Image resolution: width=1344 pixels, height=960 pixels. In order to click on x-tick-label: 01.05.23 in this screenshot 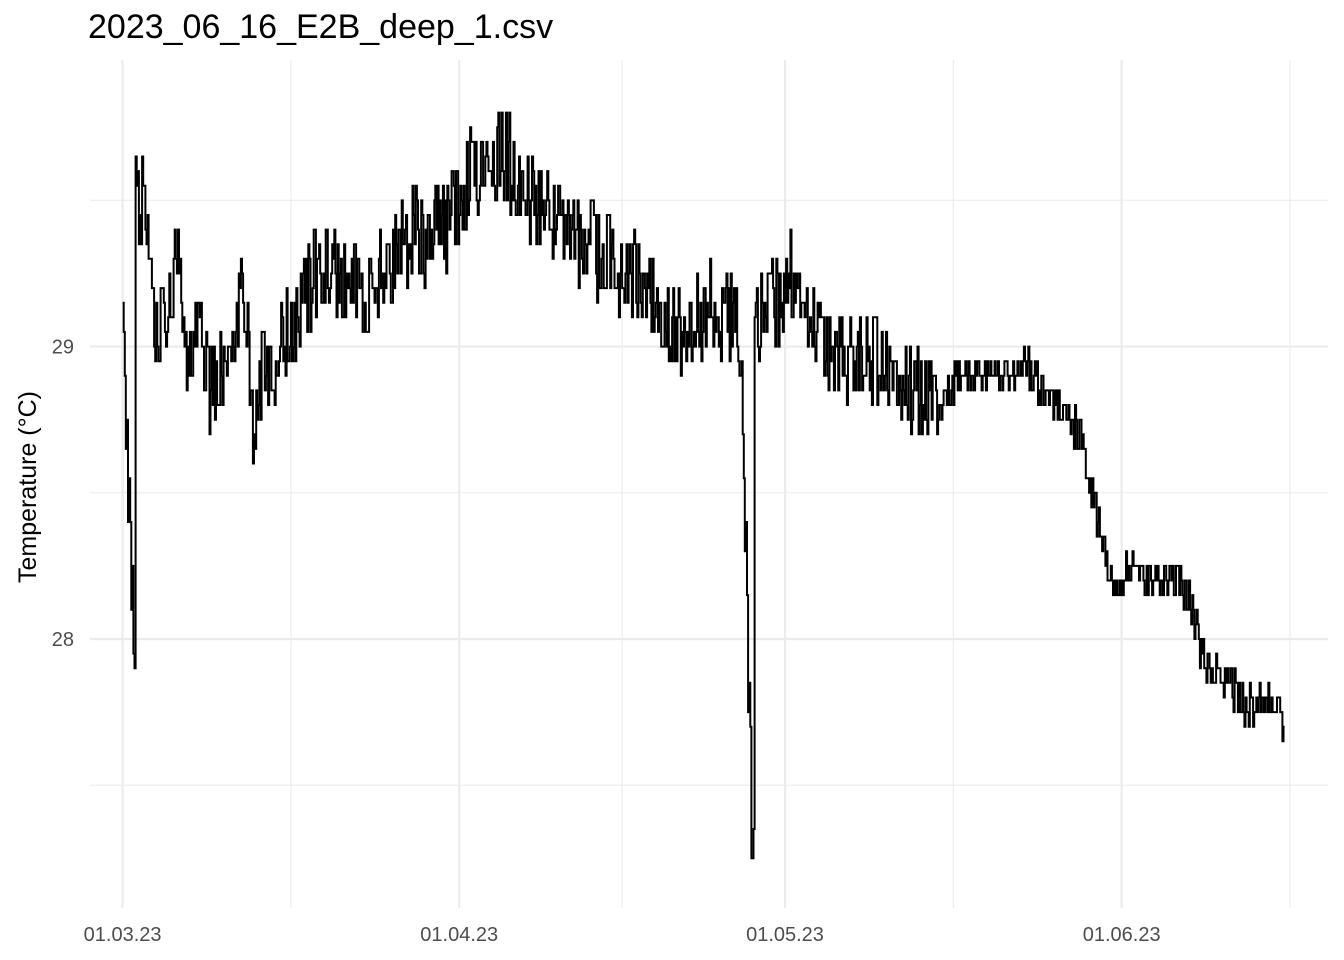, I will do `click(785, 935)`.